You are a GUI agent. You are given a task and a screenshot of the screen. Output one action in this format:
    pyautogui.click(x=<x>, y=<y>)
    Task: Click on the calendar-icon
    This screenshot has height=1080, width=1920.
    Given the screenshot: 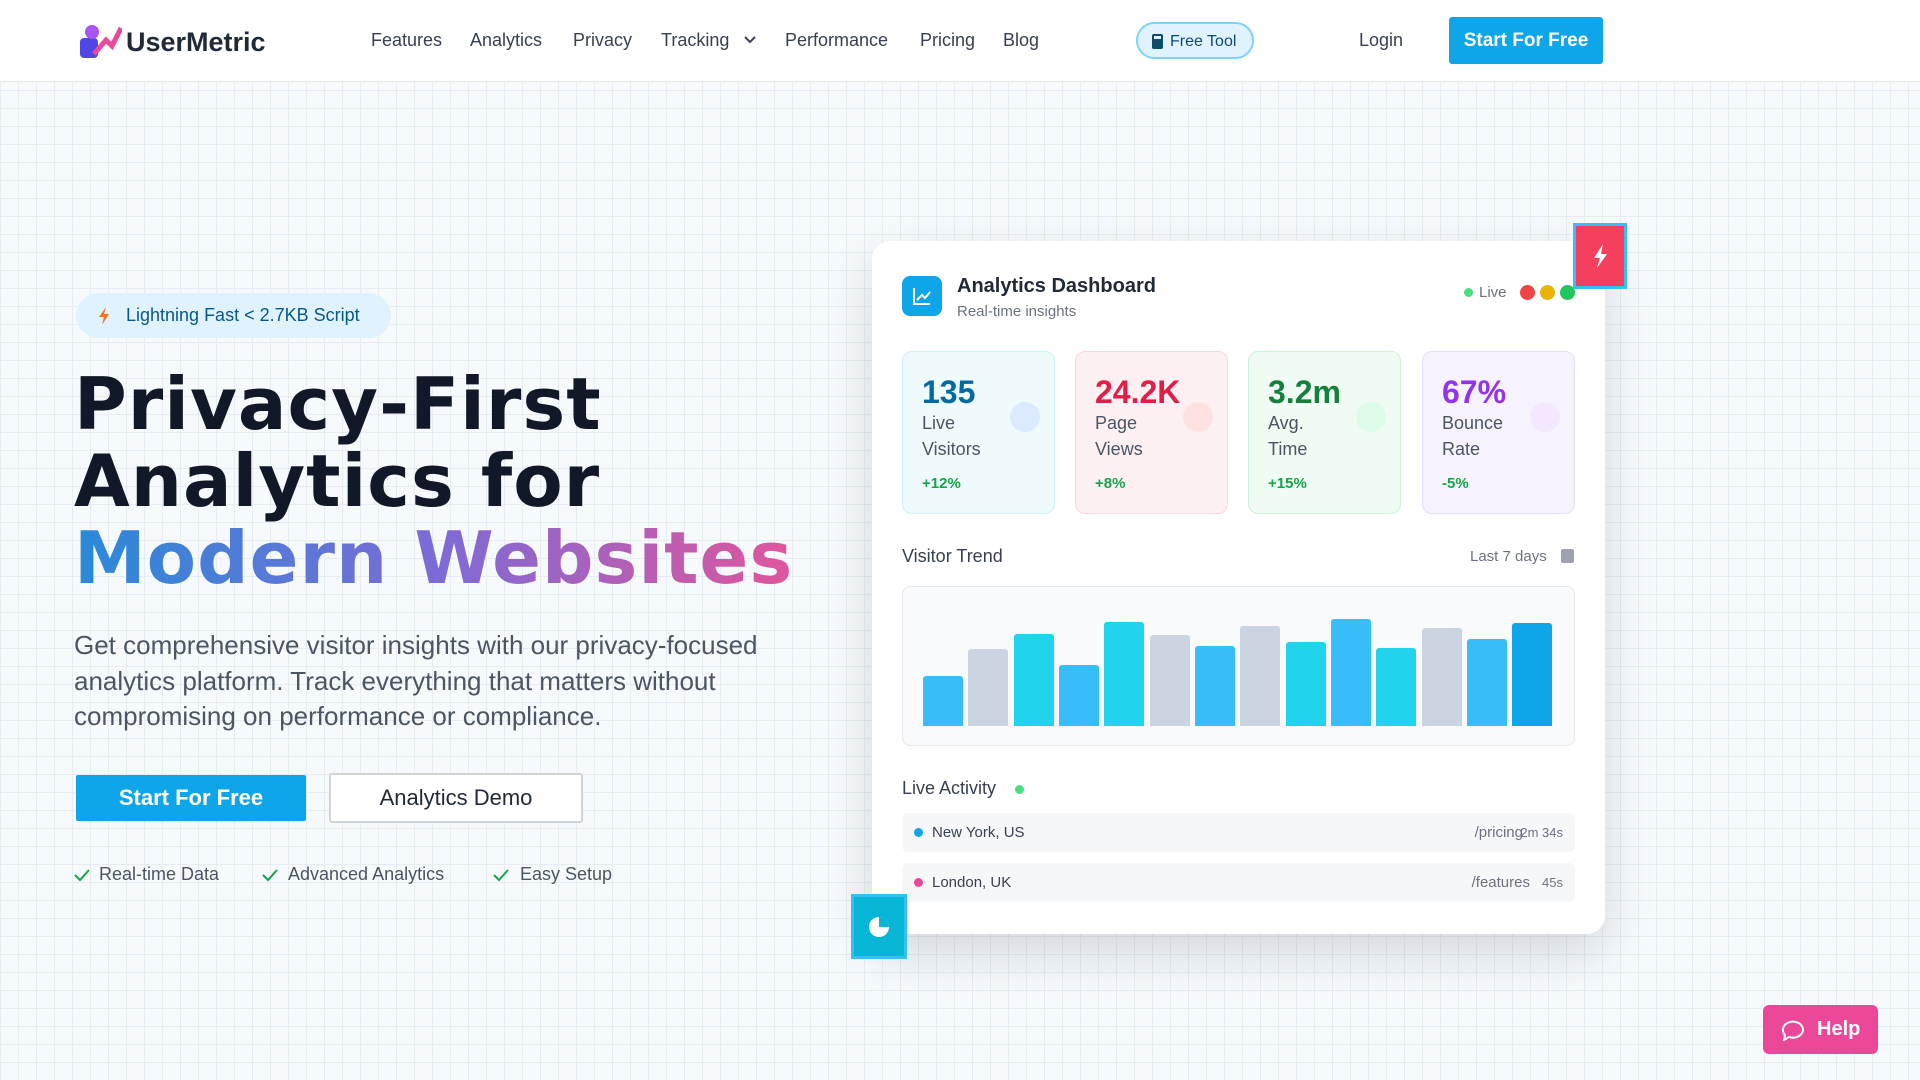 What is the action you would take?
    pyautogui.click(x=1567, y=556)
    